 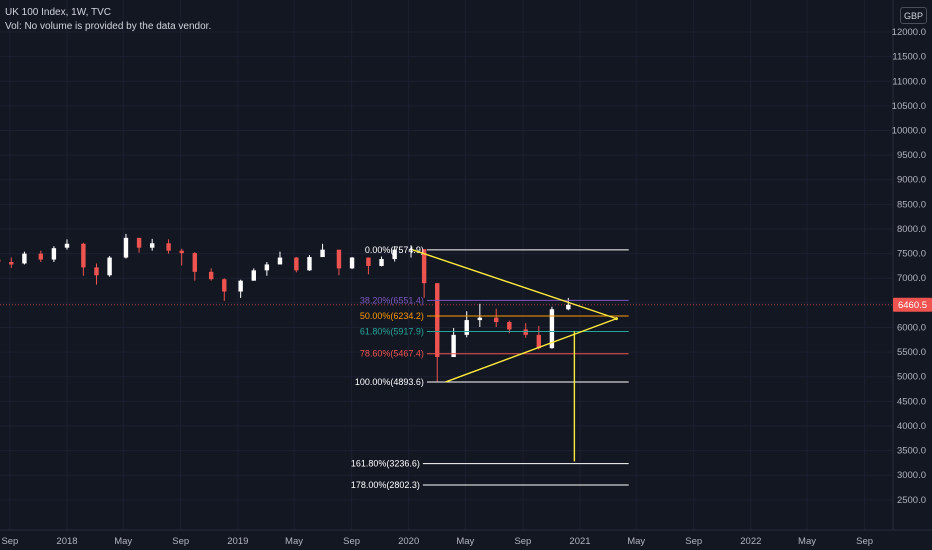 I want to click on price-tick-label: 3000.0, so click(x=911, y=475).